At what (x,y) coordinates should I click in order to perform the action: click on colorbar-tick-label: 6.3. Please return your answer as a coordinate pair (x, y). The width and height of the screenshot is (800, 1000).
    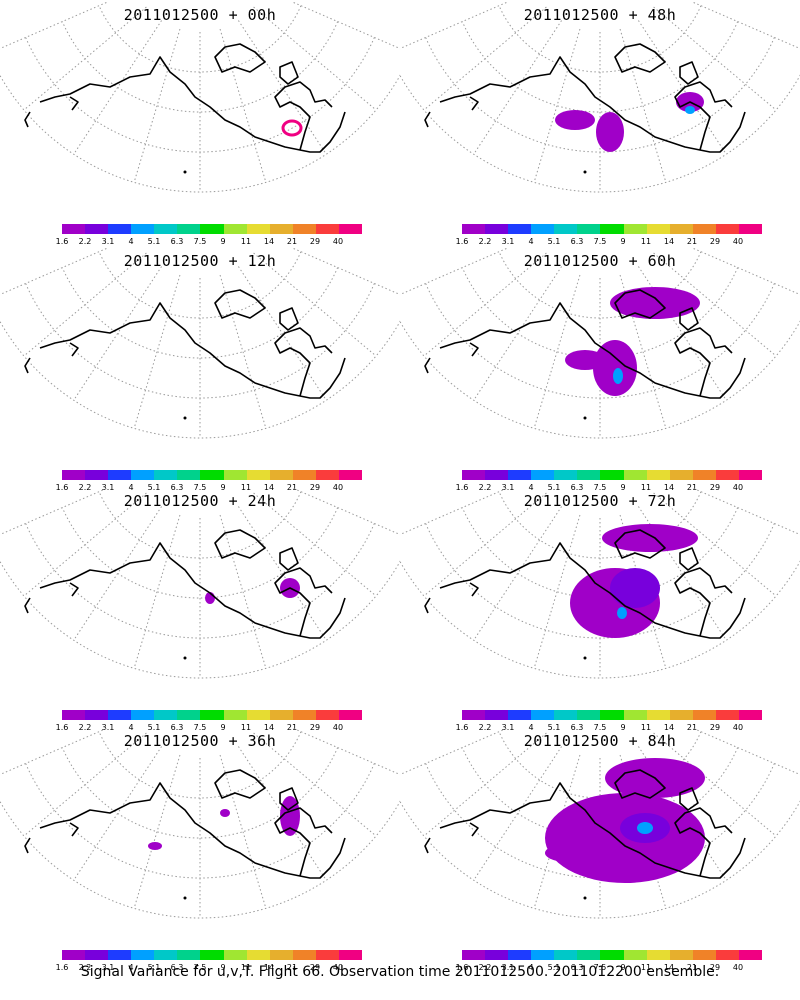
    Looking at the image, I should click on (577, 967).